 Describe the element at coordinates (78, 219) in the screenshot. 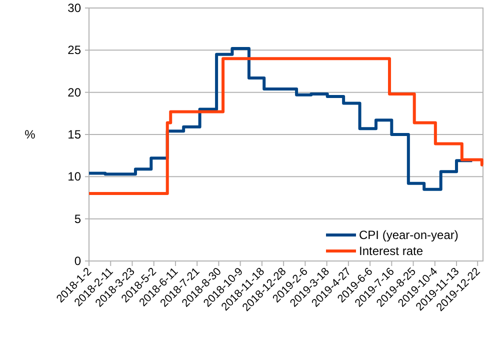

I see `y-tick-label: 5` at that location.